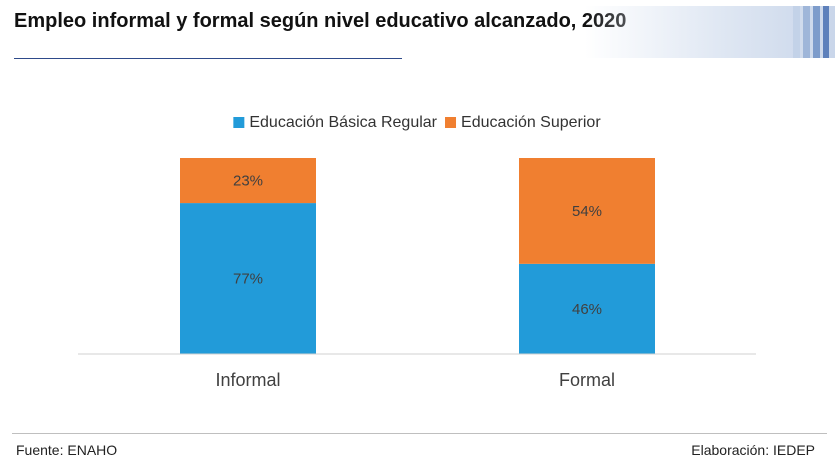  What do you see at coordinates (208, 58) in the screenshot?
I see `title-underline` at bounding box center [208, 58].